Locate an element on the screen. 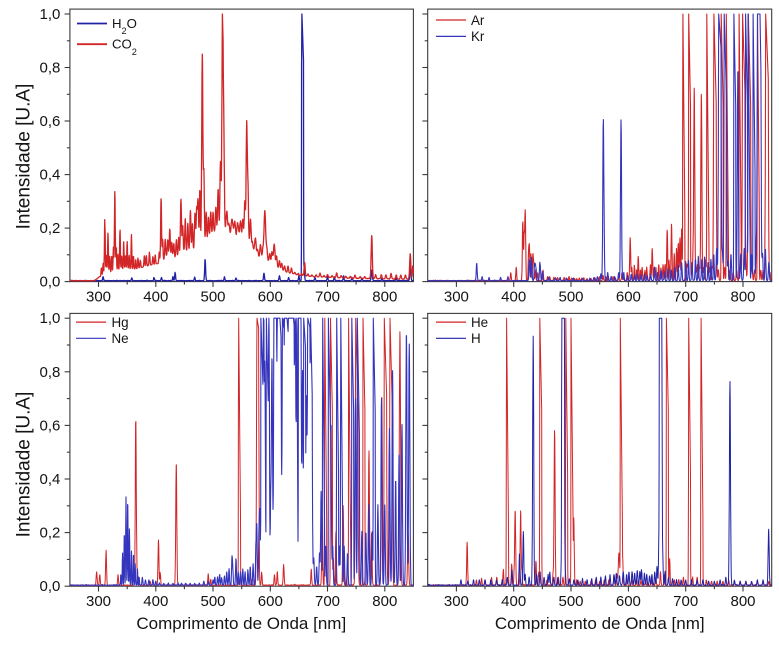 This screenshot has width=779, height=649. svg-text: H is located at coordinates (476, 338).